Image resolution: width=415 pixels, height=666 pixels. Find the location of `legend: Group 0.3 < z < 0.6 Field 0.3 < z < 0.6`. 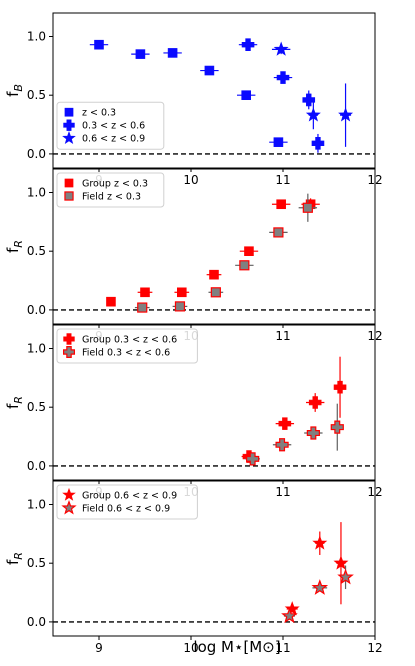

legend: Group 0.3 < z < 0.6 Field 0.3 < z < 0.6 is located at coordinates (127, 346).